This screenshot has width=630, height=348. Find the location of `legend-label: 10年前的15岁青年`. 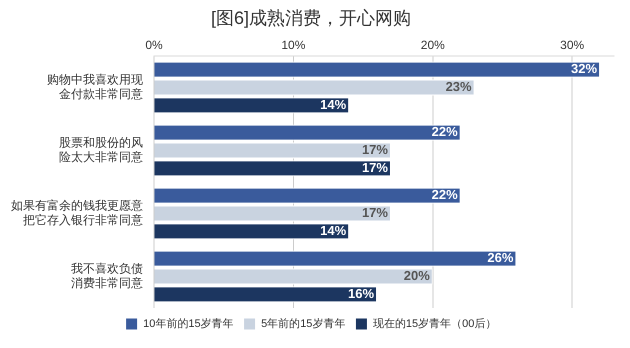

legend-label: 10年前的15岁青年 is located at coordinates (188, 323).